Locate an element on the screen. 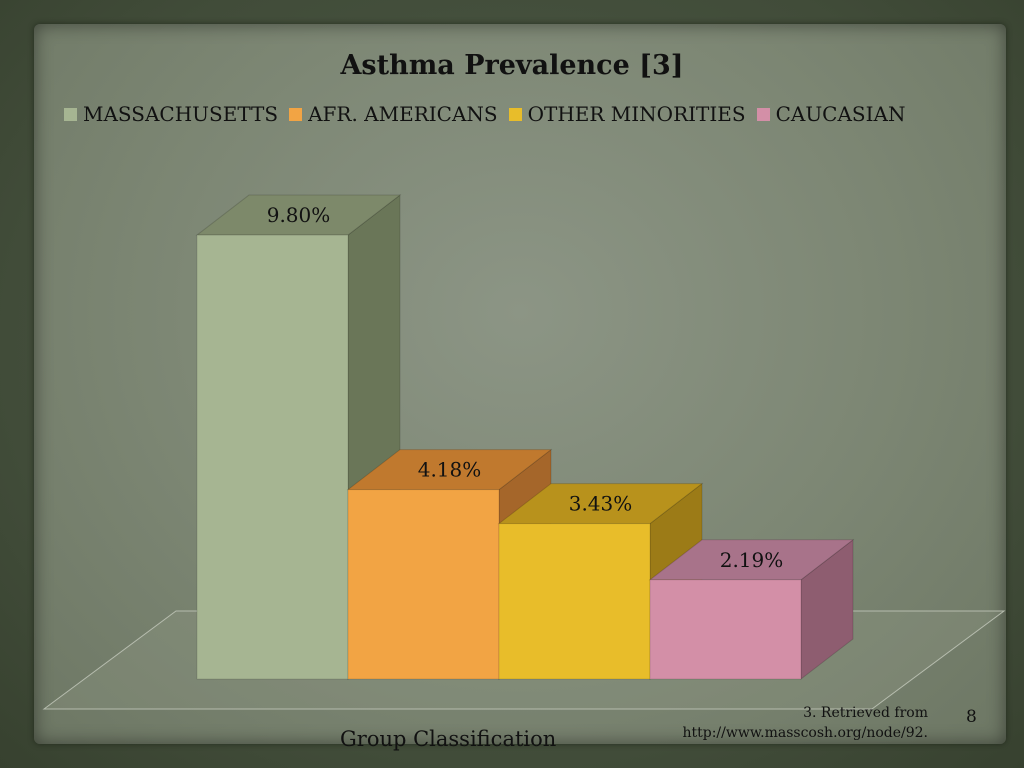  legend-label: MASSACHUSETTS is located at coordinates (181, 114).